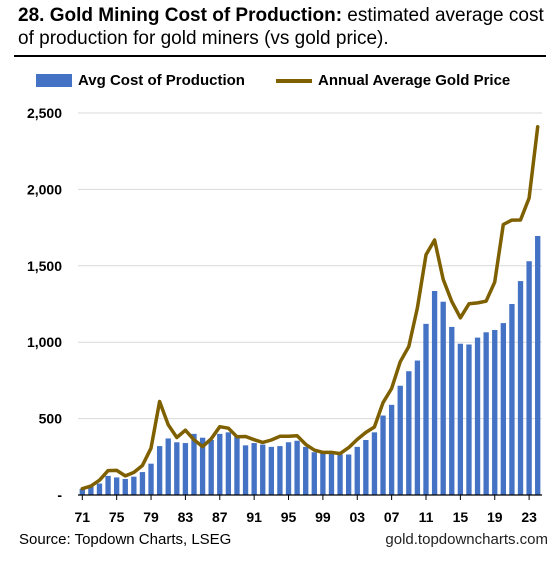  I want to click on x-tick-label: 99, so click(323, 517).